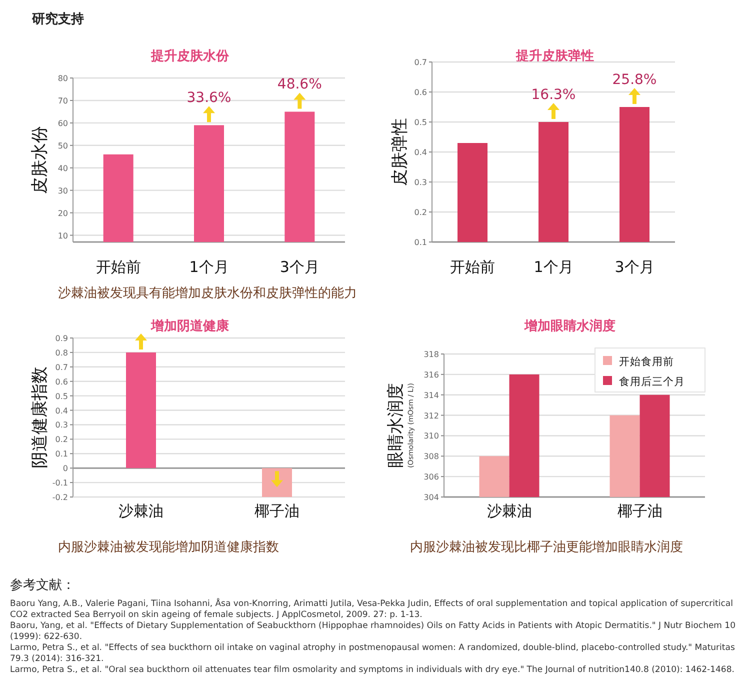 The height and width of the screenshot is (691, 750). What do you see at coordinates (372, 610) in the screenshot?
I see `text: Baoru Yang, A.B., Valerie Pagani, Tiina Isohanni, Åsa von-Knorring, Arimatti Jutila, Vesa-Pekka Judin, Effects of oral supplementation and topical application of supercritical CO2 extracted Sea Berryoil on skin ageing of female subjects. J ApplCosmetol, 2009. 27: p. 1-13.` at bounding box center [372, 610].